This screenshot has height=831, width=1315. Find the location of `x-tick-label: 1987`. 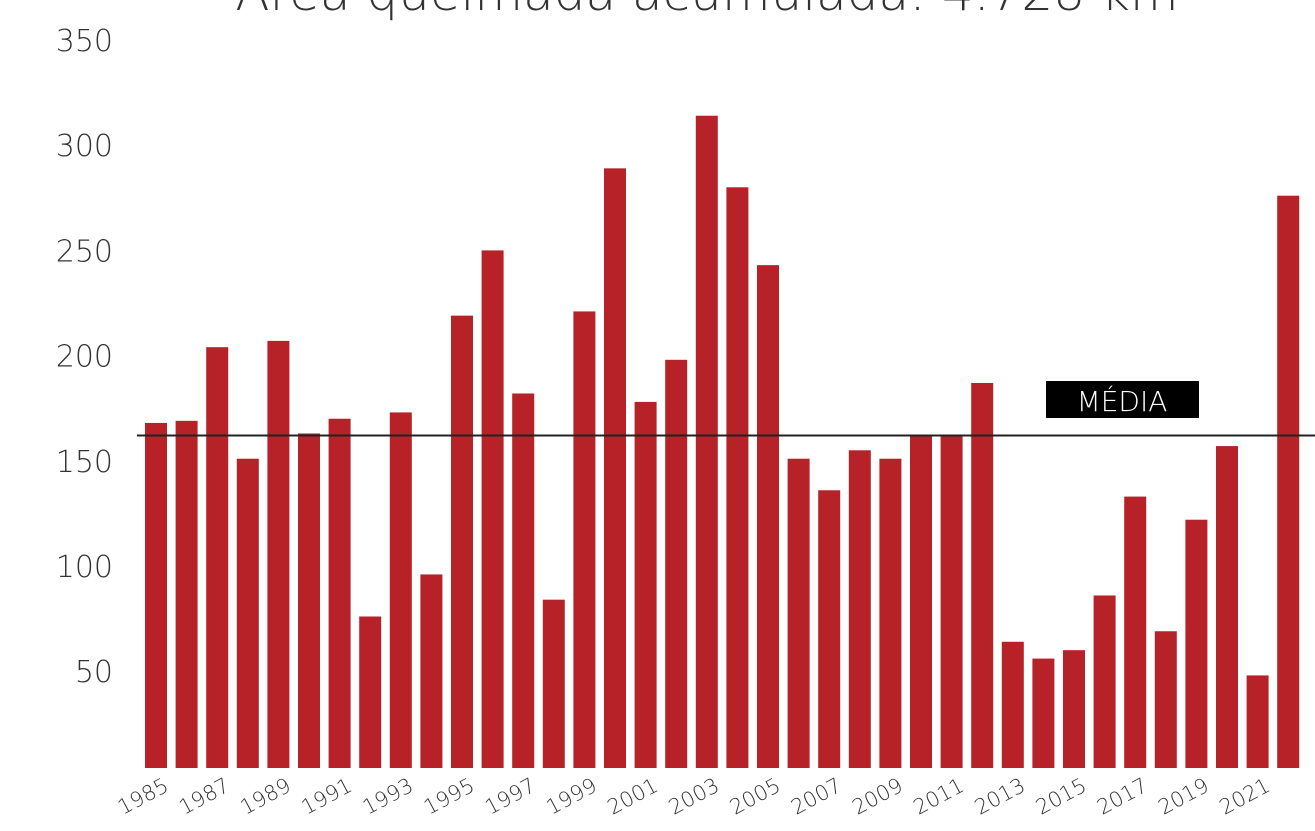

x-tick-label: 1987 is located at coordinates (204, 796).